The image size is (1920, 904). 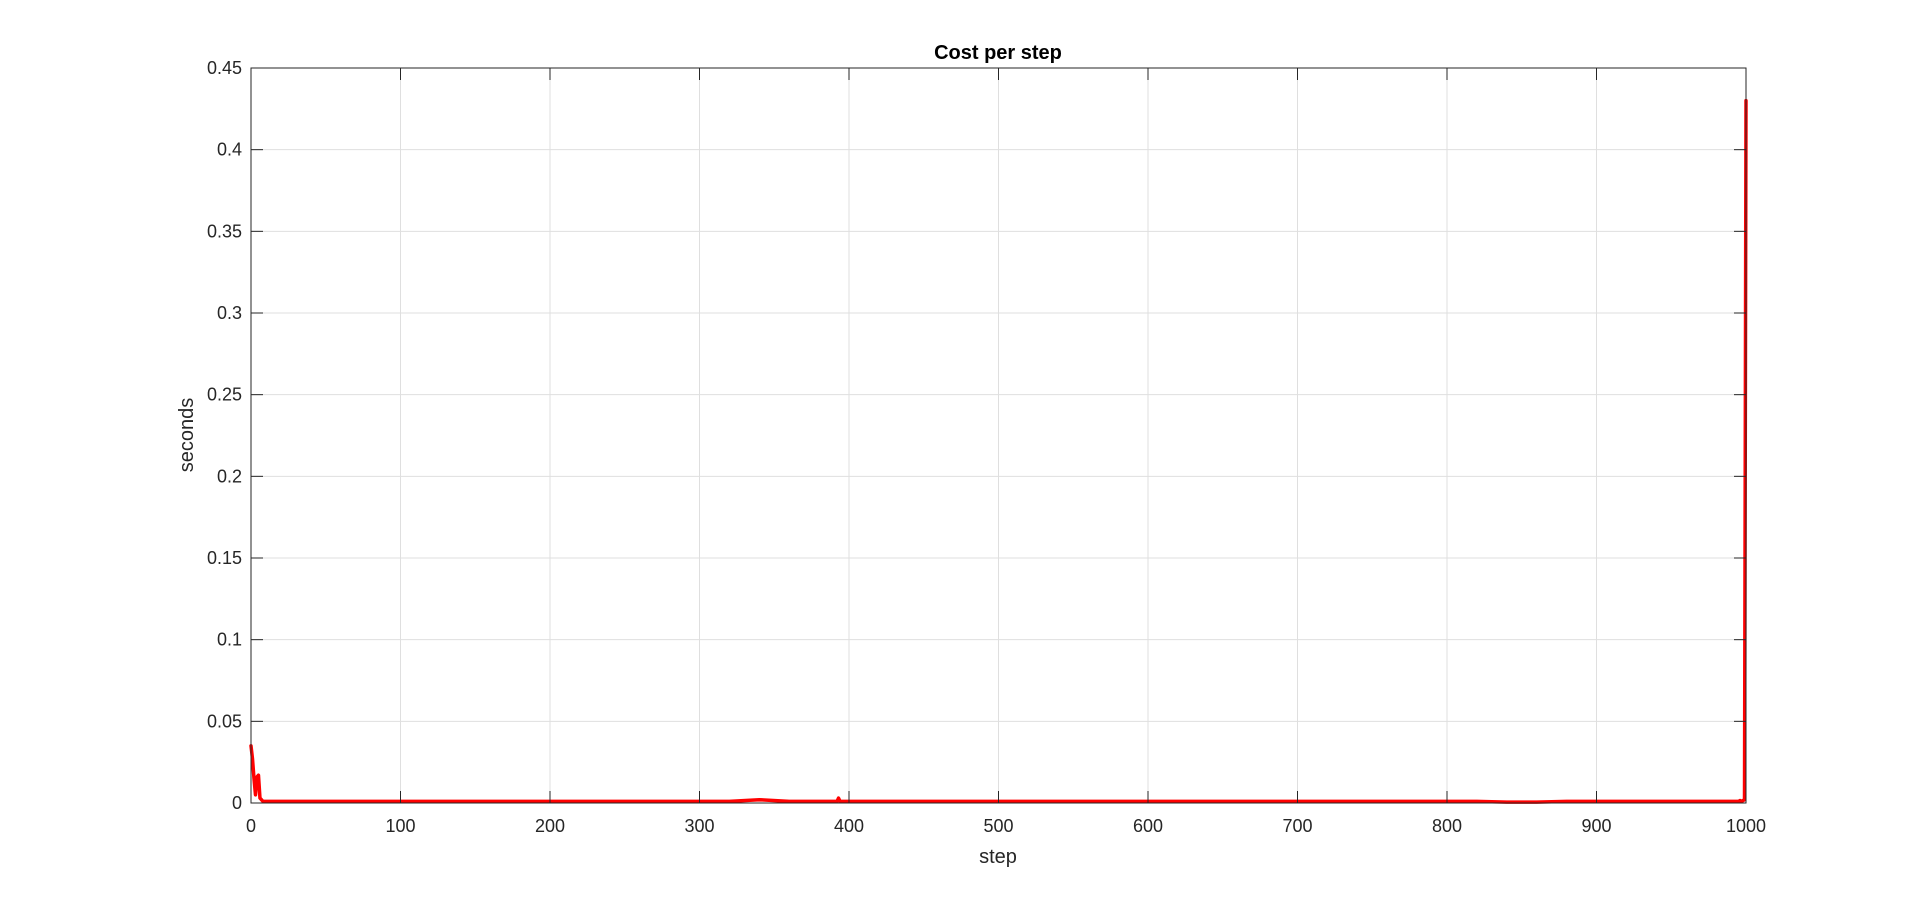 What do you see at coordinates (998, 53) in the screenshot?
I see `chart-title: Cost per step` at bounding box center [998, 53].